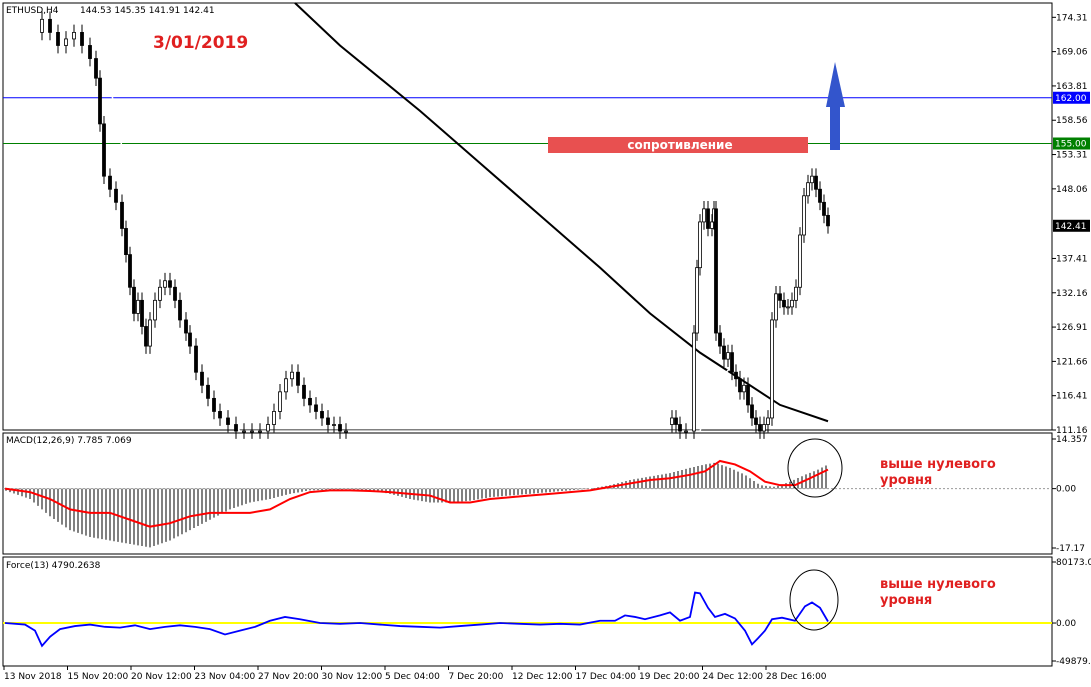 This screenshot has width=1091, height=687. I want to click on annotation-date: 3/01/2019, so click(200, 43).